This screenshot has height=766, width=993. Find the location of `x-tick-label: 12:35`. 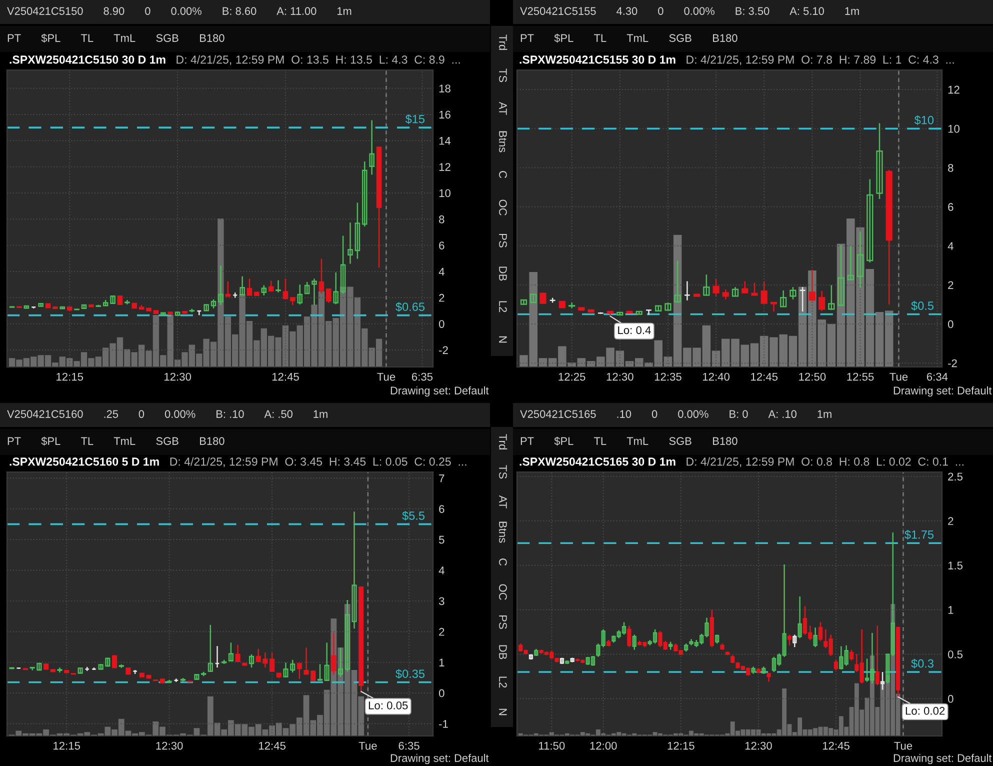

x-tick-label: 12:35 is located at coordinates (668, 376).